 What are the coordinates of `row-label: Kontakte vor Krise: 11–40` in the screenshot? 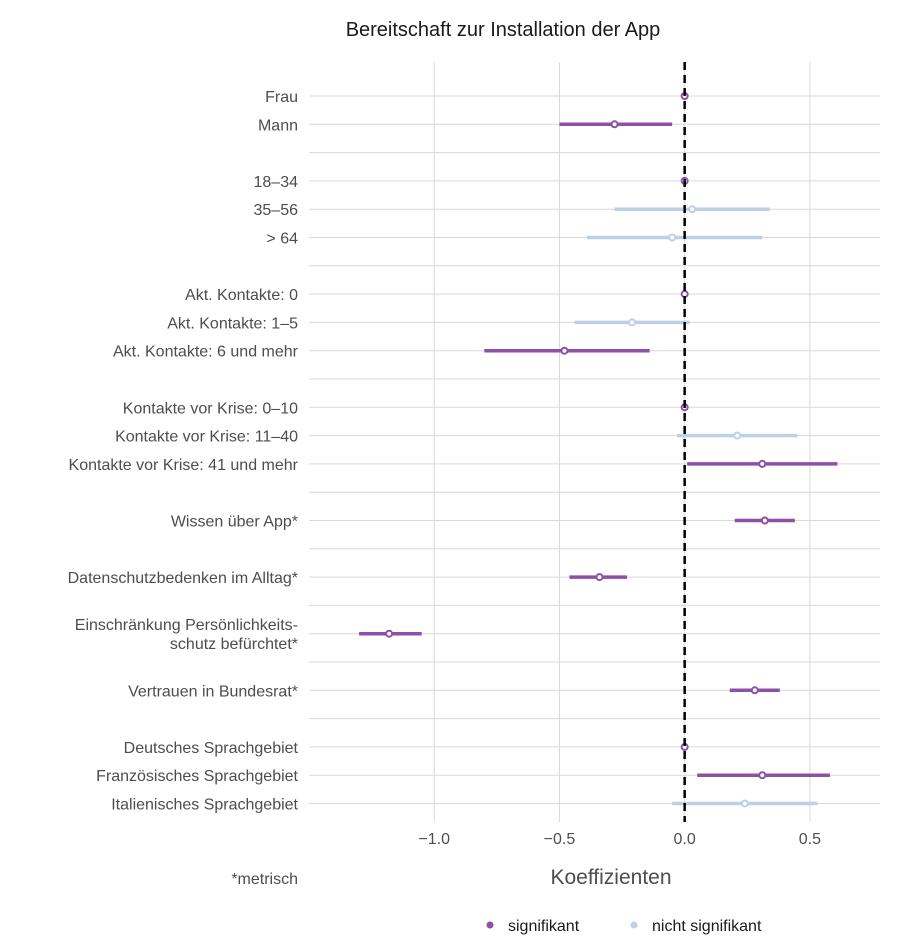 It's located at (206, 437).